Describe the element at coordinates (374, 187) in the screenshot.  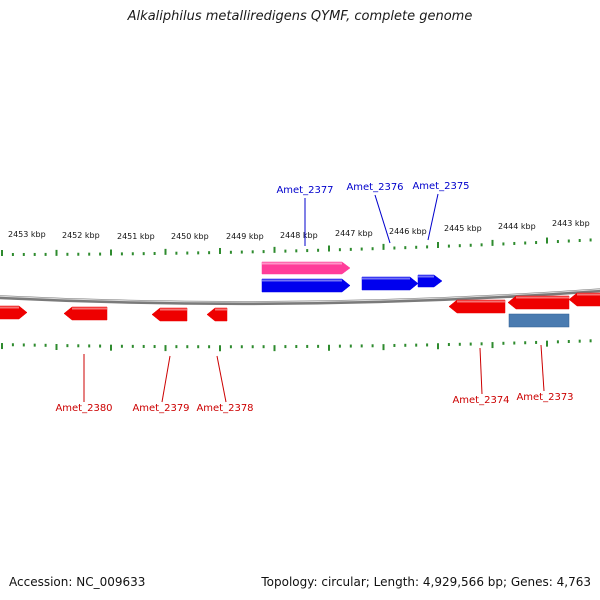
I see `gene-label-forward: Amet_2376` at that location.